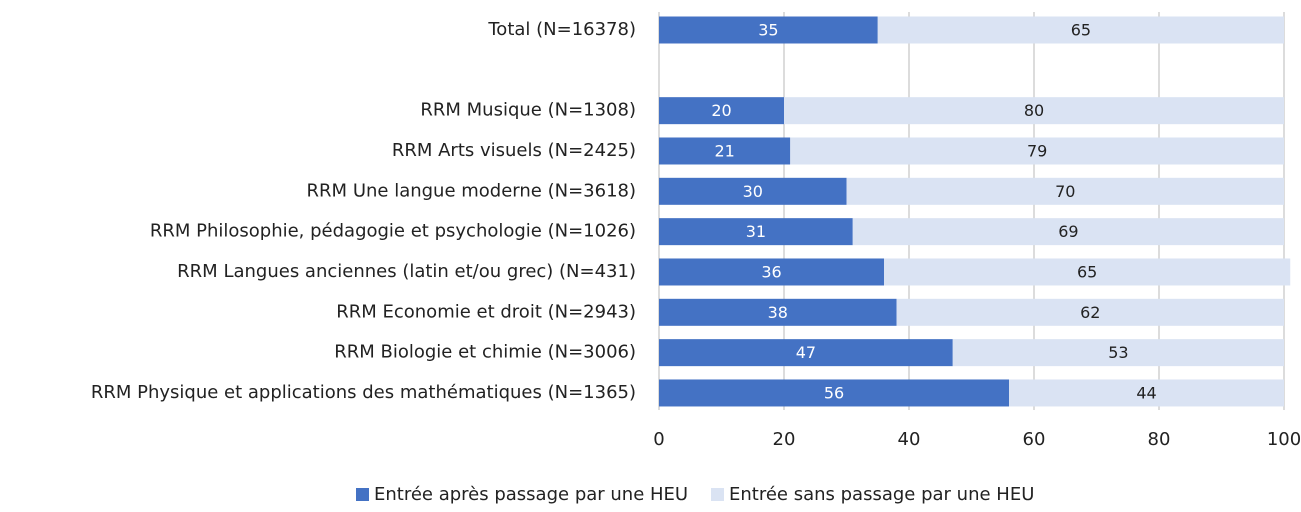  I want to click on data-label: 36, so click(771, 271).